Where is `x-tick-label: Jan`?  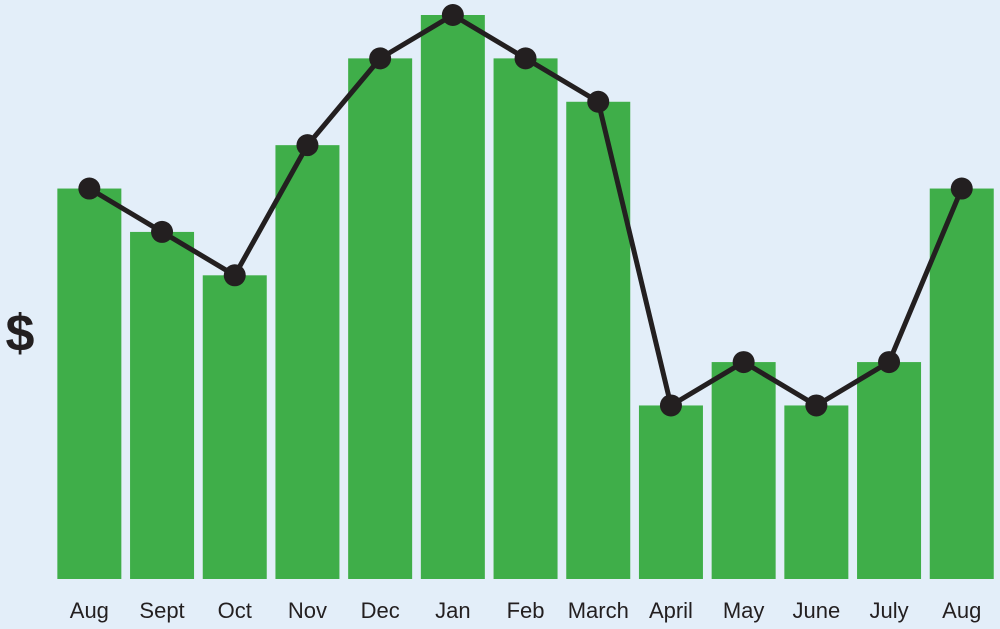
x-tick-label: Jan is located at coordinates (452, 610).